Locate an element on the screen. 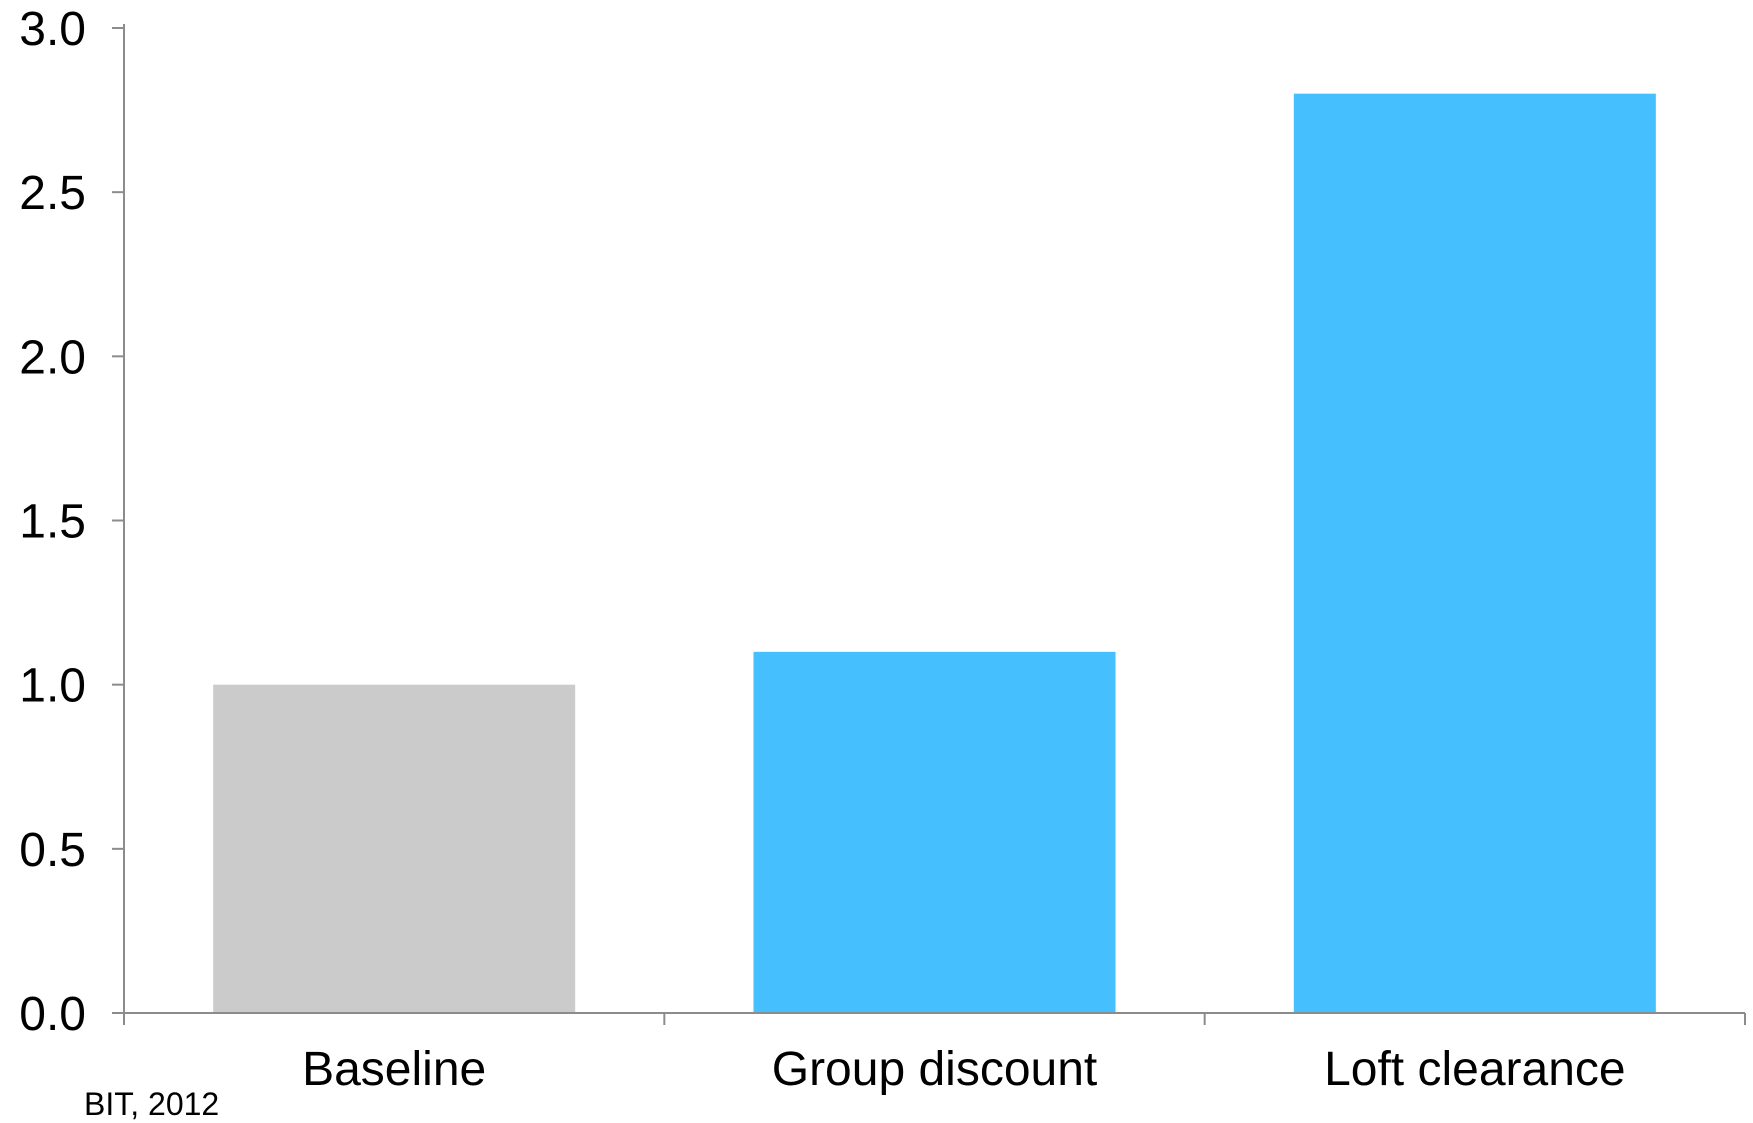  y-tick-label: 3.0 is located at coordinates (52, 29).